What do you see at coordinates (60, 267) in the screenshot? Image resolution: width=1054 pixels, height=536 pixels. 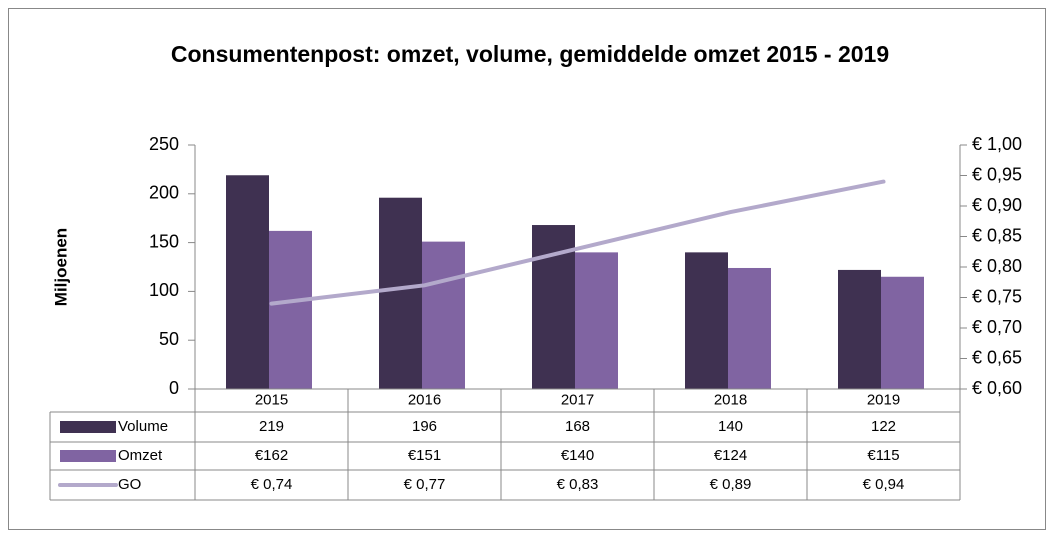 I see `y-axis-label: Miljoenen` at bounding box center [60, 267].